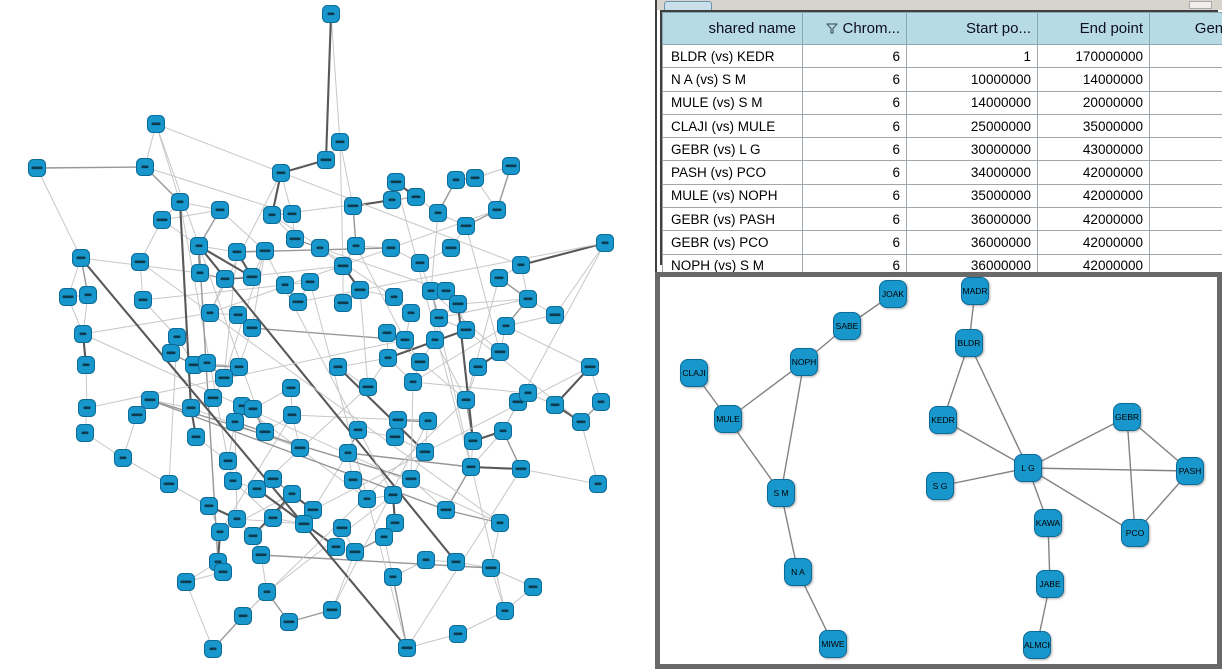 The image size is (1222, 669). What do you see at coordinates (1185, 149) in the screenshot?
I see `cell-value: 16.9` at bounding box center [1185, 149].